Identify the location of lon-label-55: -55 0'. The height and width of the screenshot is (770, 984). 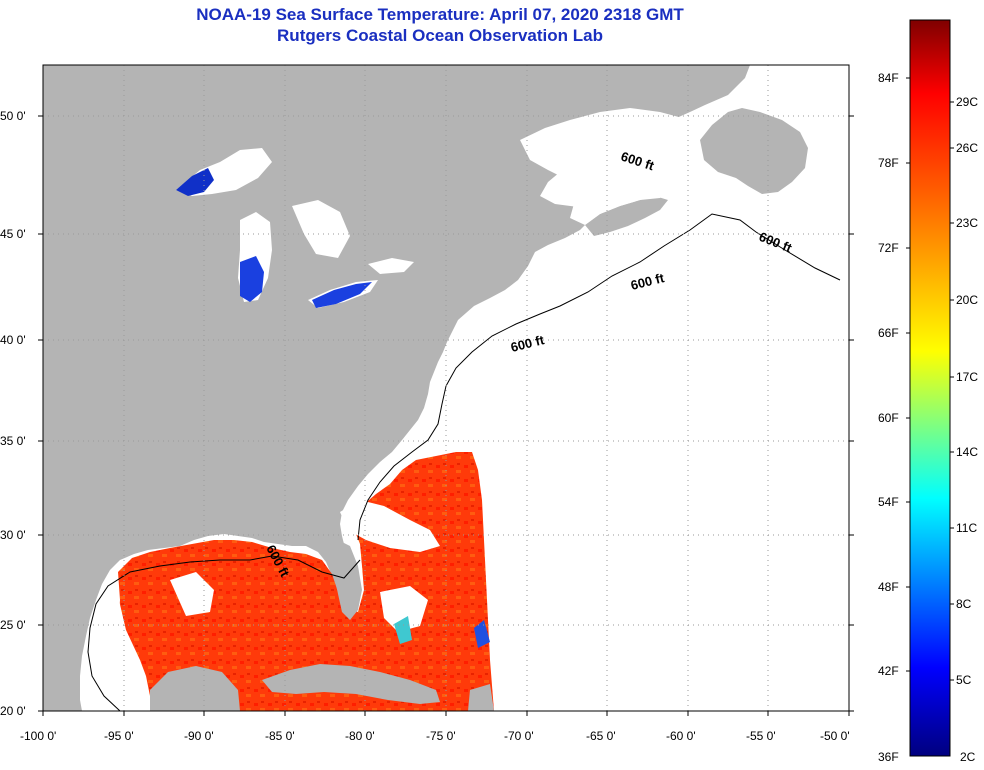
(761, 736).